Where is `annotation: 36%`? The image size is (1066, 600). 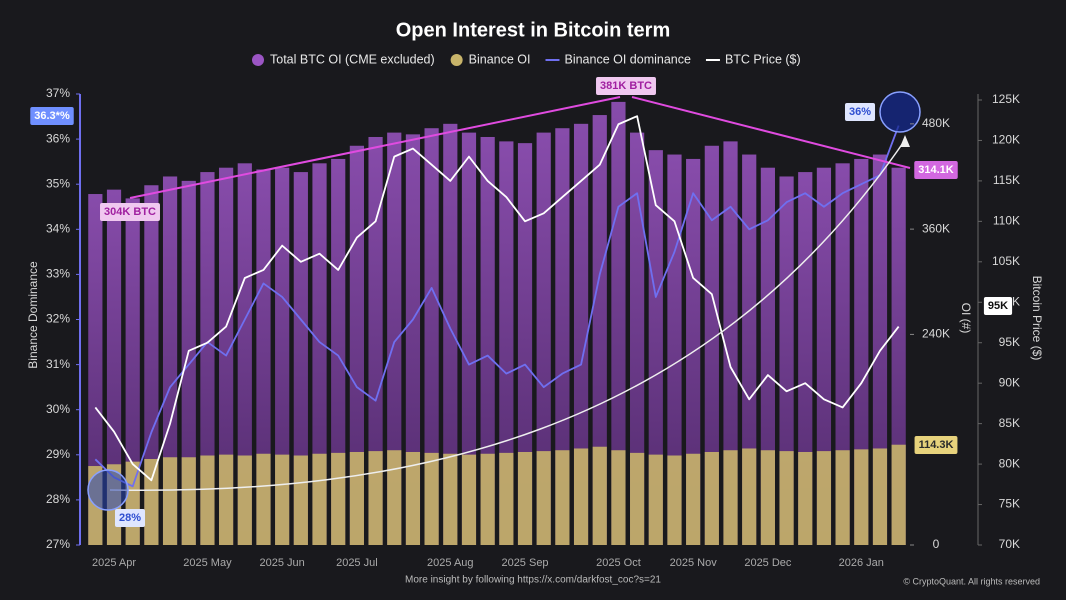 annotation: 36% is located at coordinates (860, 112).